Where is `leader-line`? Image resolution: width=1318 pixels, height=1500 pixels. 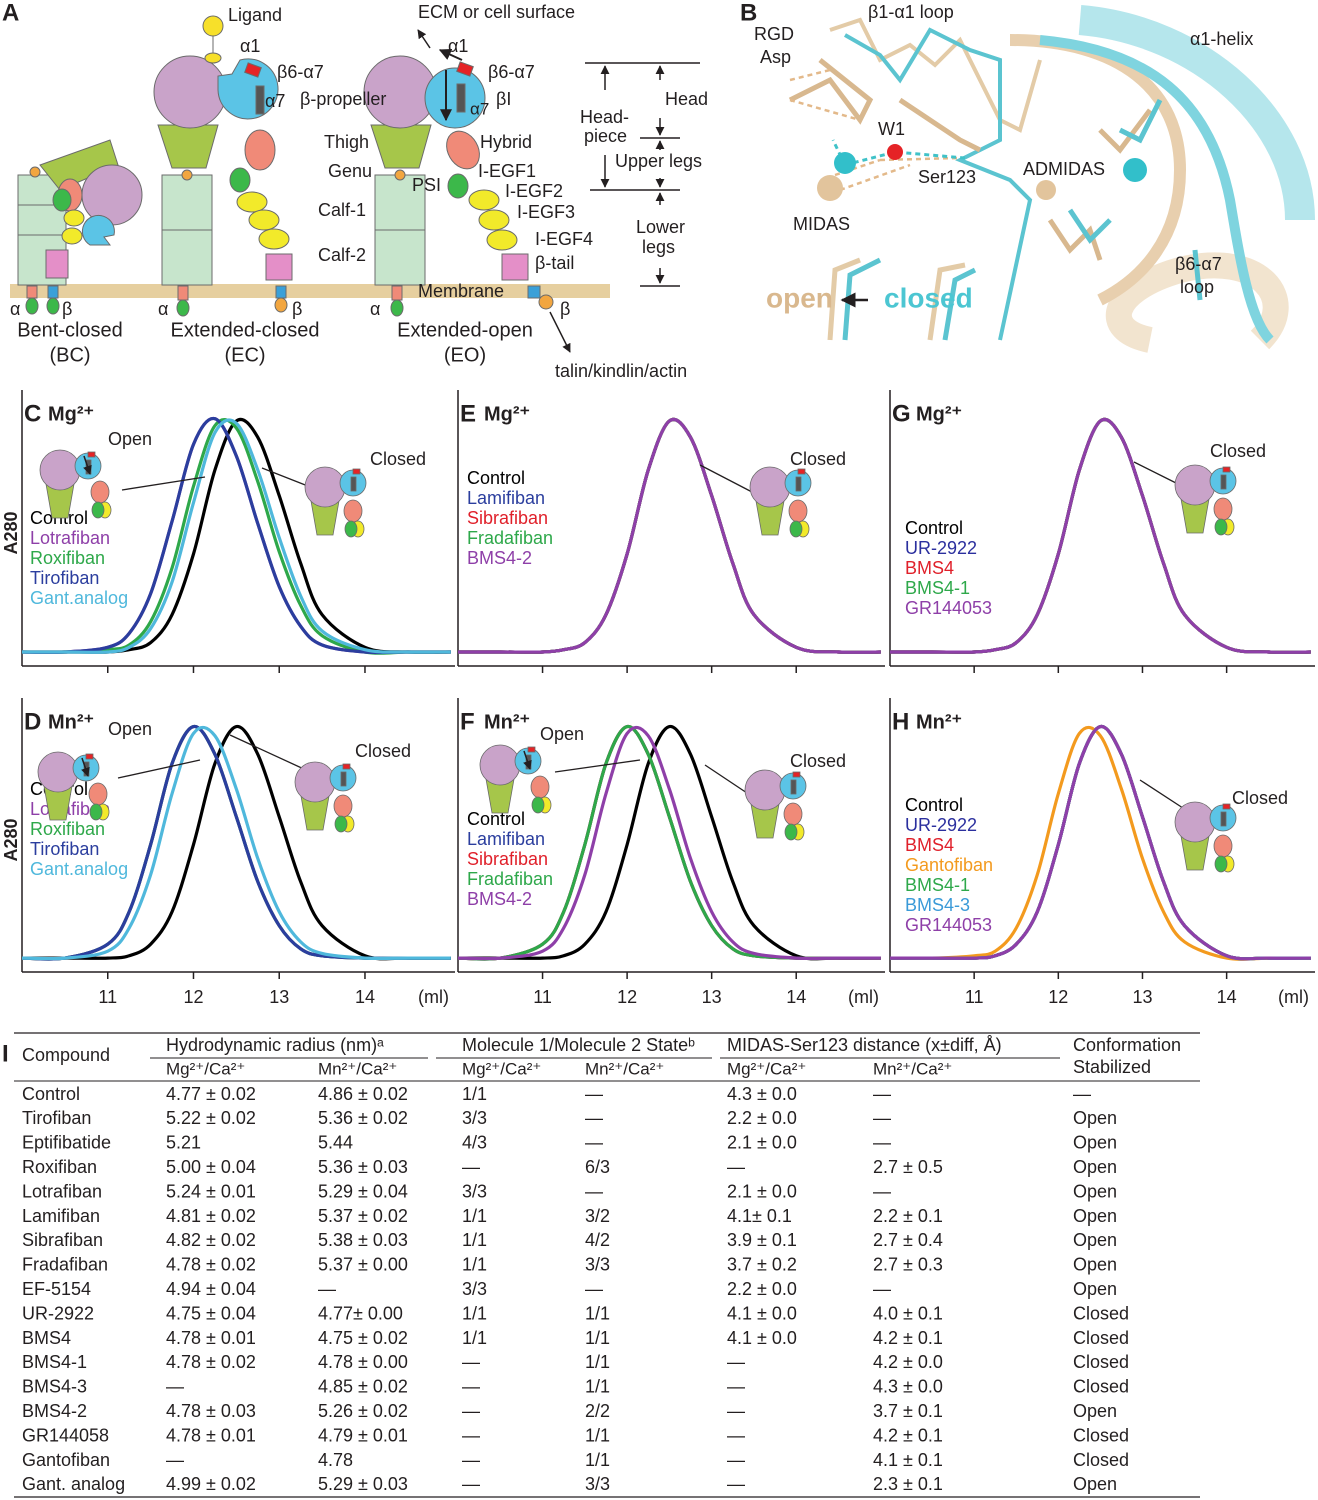
leader-line is located at coordinates (268, 752).